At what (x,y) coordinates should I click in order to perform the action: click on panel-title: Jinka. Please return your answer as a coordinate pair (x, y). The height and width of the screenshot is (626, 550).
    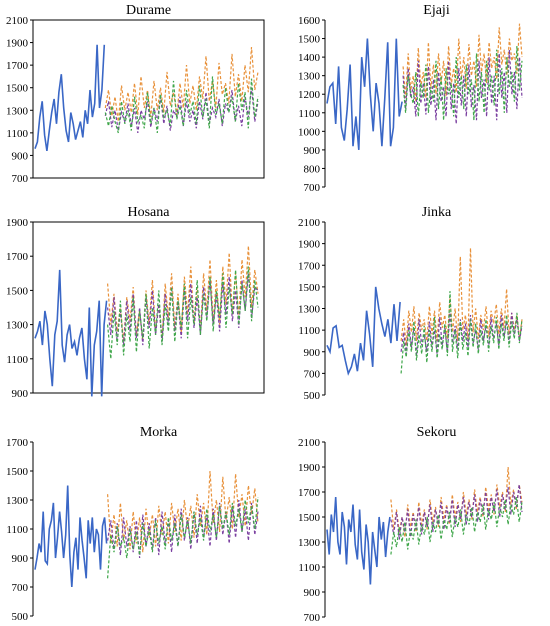
    Looking at the image, I should click on (437, 212).